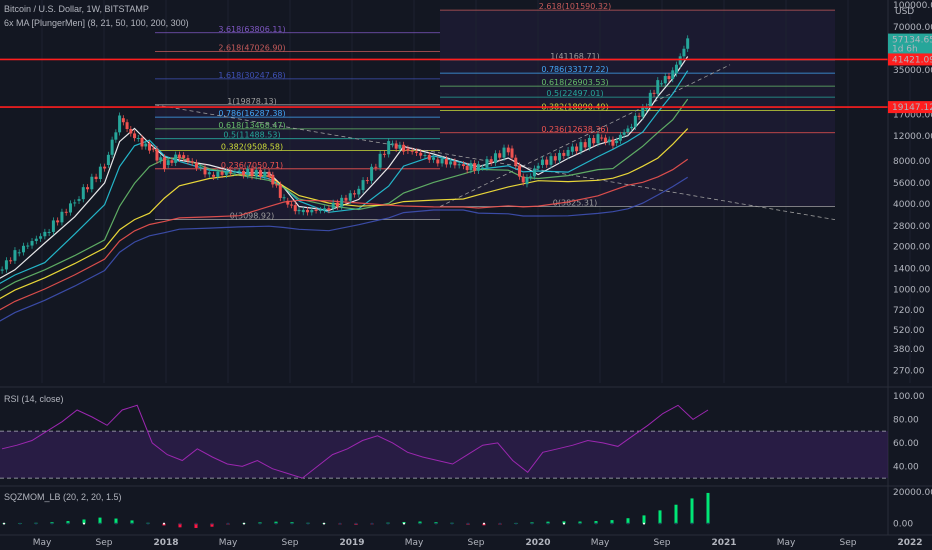 Image resolution: width=932 pixels, height=550 pixels. Describe the element at coordinates (444, 455) in the screenshot. I see `rsi-band-fill` at that location.